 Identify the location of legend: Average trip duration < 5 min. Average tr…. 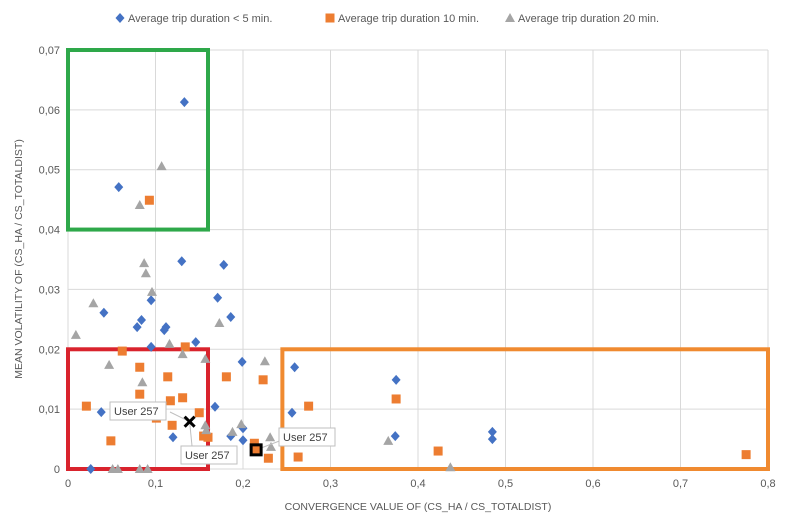
(387, 19).